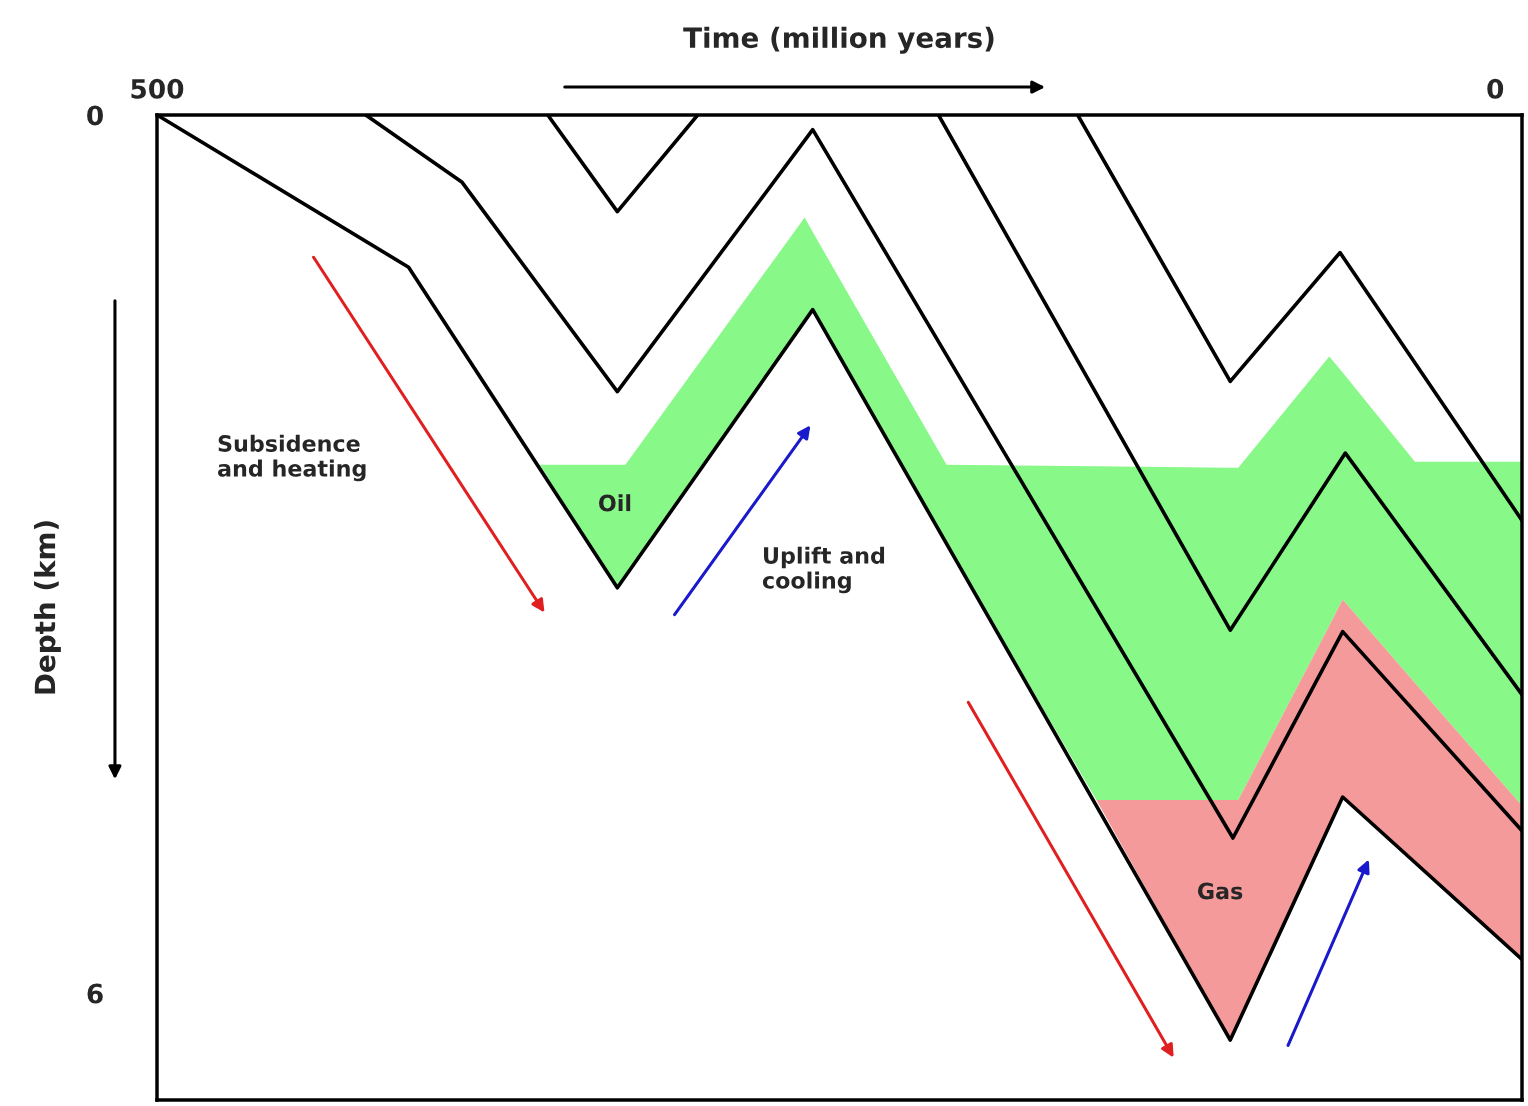 The image size is (1528, 1106). I want to click on x-tick-label: 500, so click(157, 88).